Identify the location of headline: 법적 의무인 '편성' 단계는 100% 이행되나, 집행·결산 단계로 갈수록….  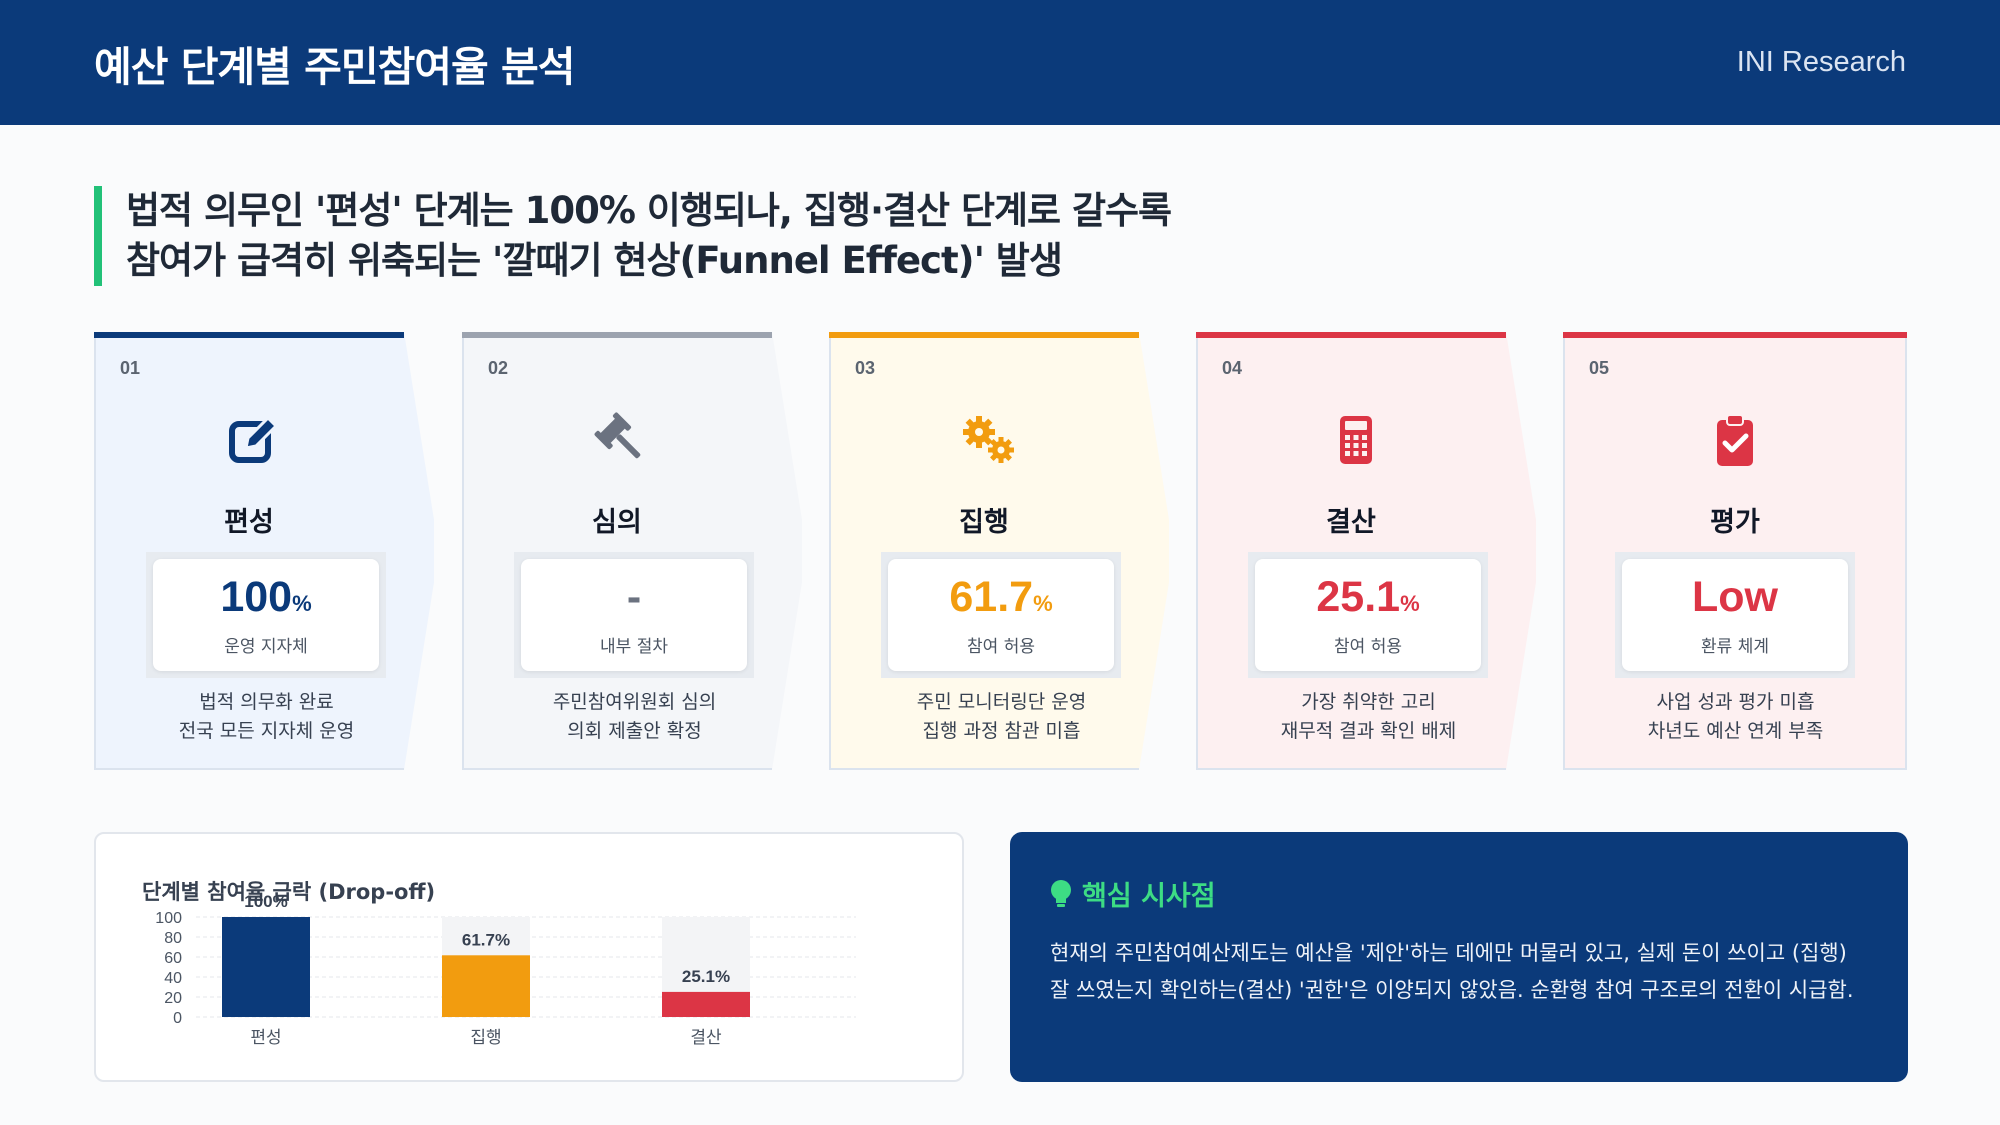
(744, 236).